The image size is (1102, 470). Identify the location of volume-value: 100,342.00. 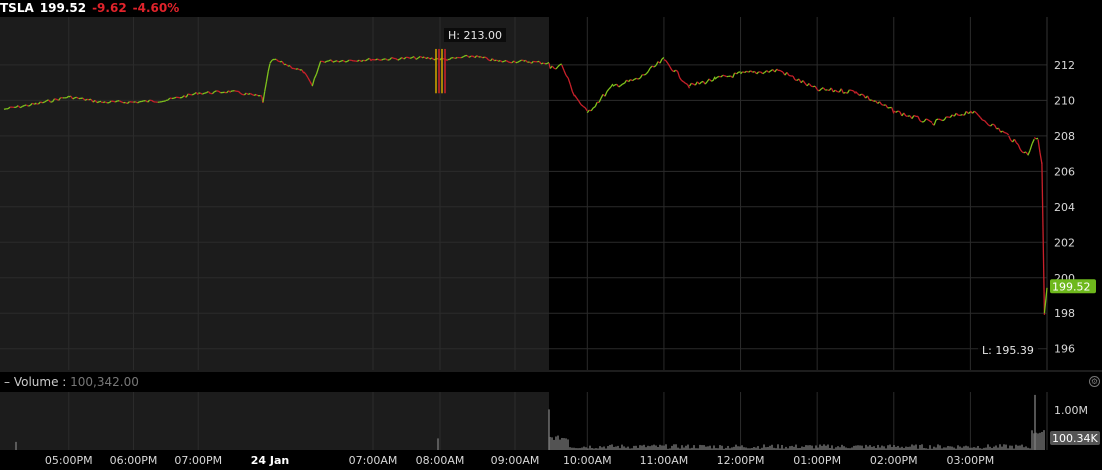
(104, 382).